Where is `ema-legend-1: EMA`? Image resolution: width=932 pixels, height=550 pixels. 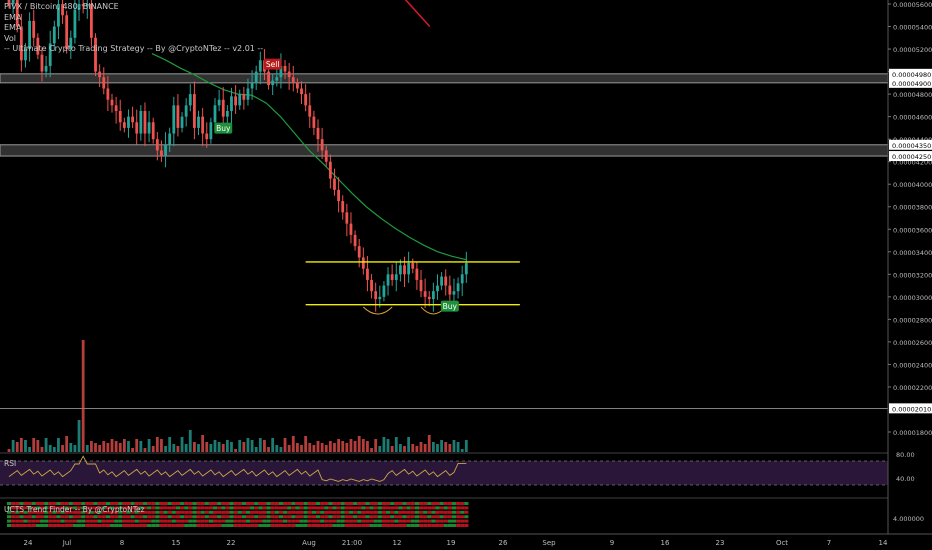
ema-legend-1: EMA is located at coordinates (13, 17).